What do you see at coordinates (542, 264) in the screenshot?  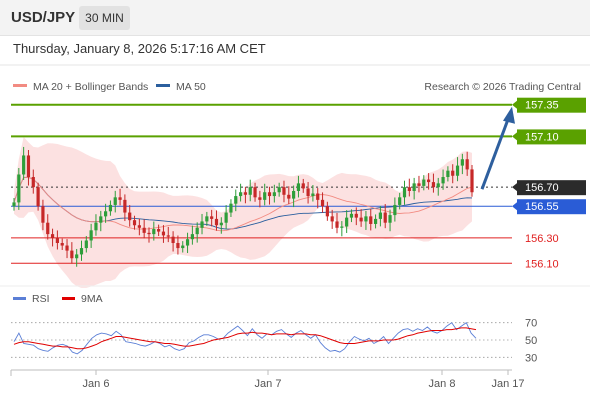 I see `level-label-5: 156.10` at bounding box center [542, 264].